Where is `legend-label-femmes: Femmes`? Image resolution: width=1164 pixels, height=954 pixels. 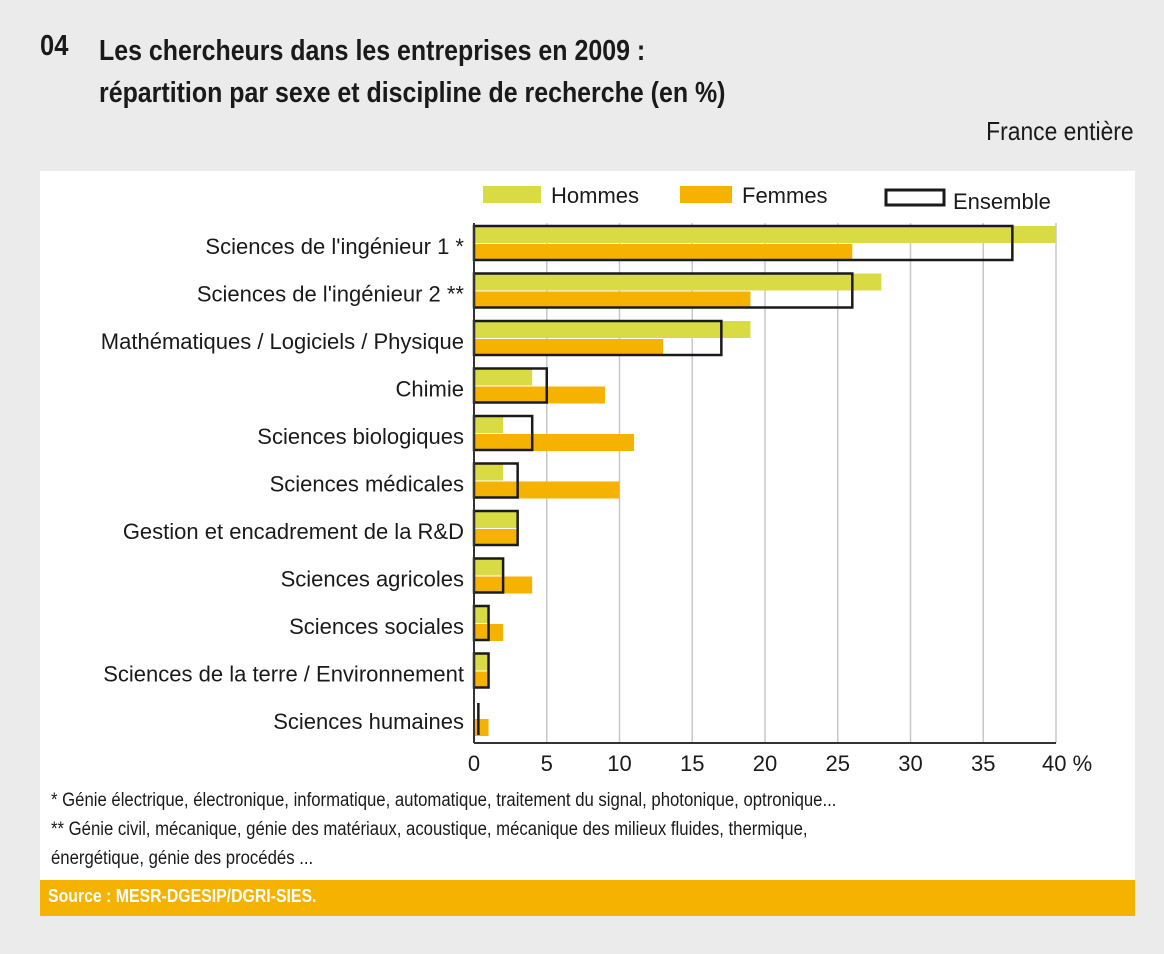 legend-label-femmes: Femmes is located at coordinates (785, 195).